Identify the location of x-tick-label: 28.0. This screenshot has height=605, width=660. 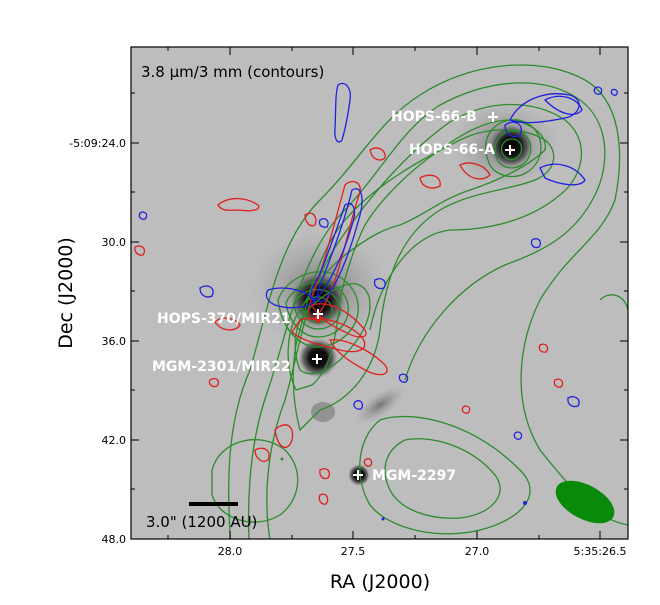
(230, 551).